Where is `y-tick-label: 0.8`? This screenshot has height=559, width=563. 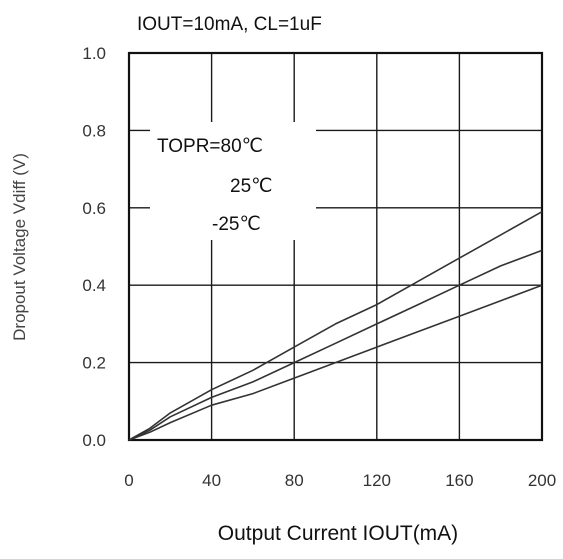
y-tick-label: 0.8 is located at coordinates (94, 130).